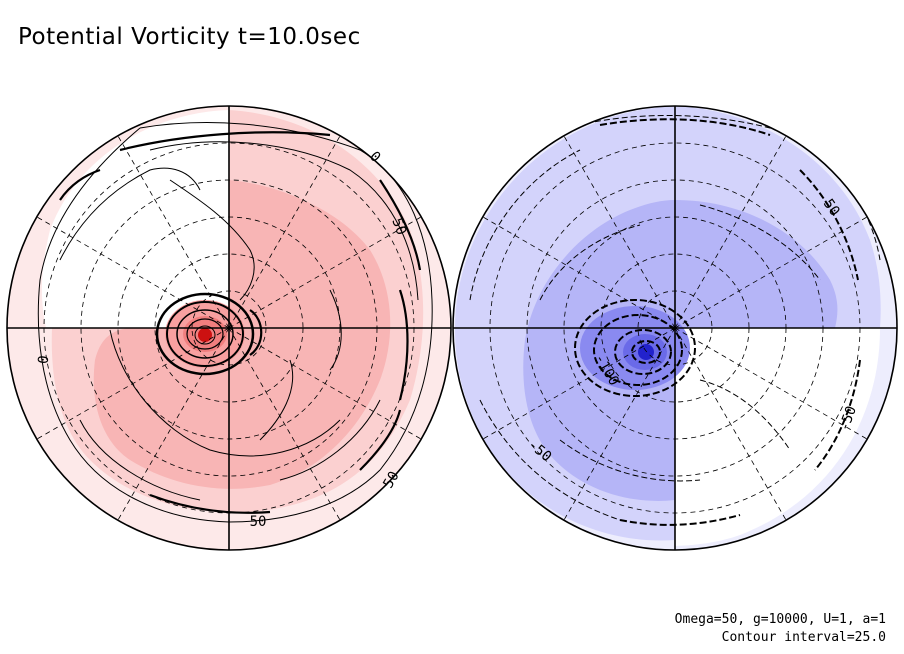  What do you see at coordinates (44, 360) in the screenshot?
I see `northern-contour-label: 0` at bounding box center [44, 360].